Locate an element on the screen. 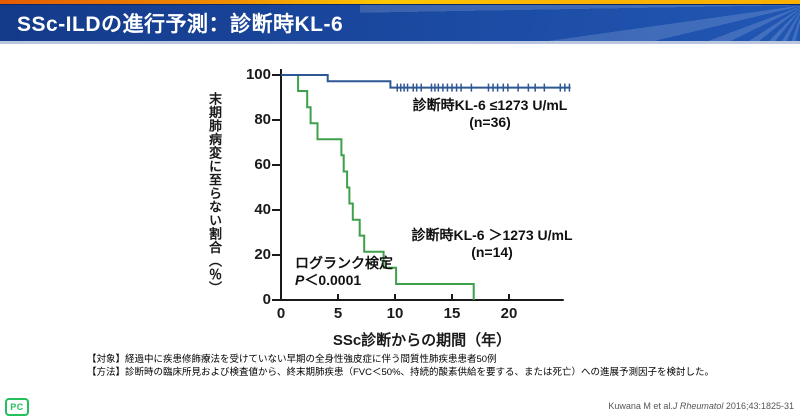 The image size is (800, 416). pc-logo: PC is located at coordinates (17, 407).